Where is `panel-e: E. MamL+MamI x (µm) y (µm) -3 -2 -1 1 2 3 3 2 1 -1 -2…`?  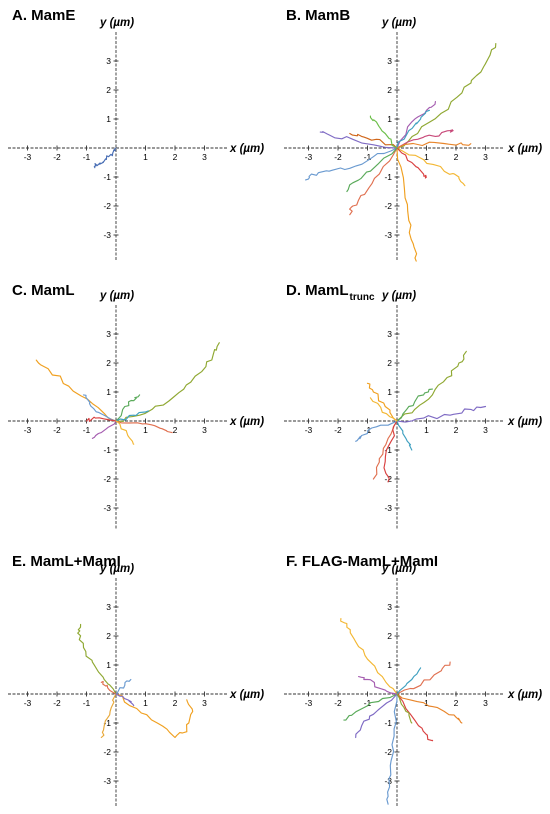 panel-e: E. MamL+MamI x (µm) y (µm) -3 -2 -1 1 2 3 3 2 1 -1 -2… is located at coordinates (136, 679).